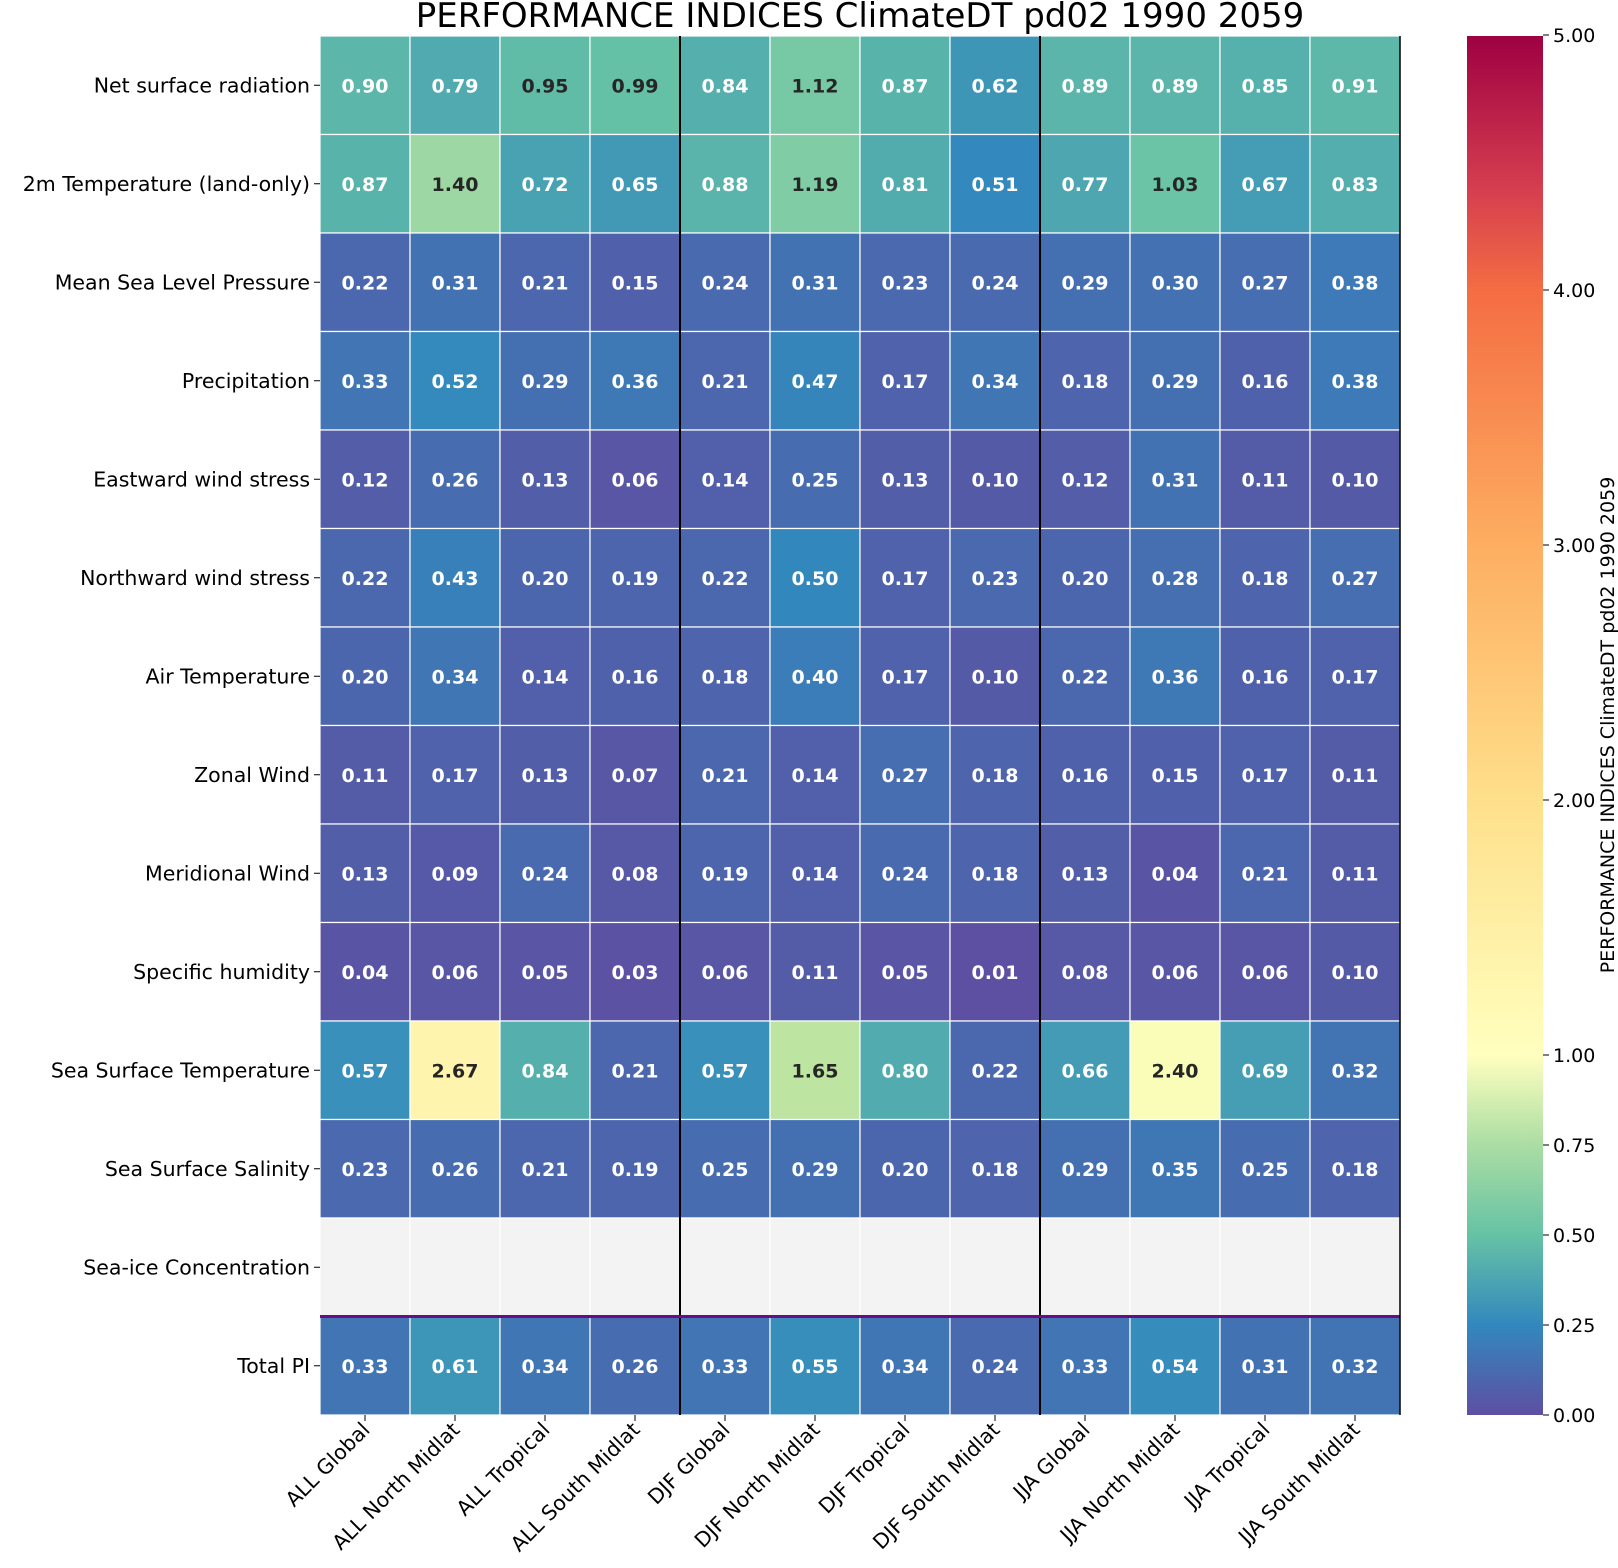  What do you see at coordinates (1085, 480) in the screenshot?
I see `cell-value: 0.12` at bounding box center [1085, 480].